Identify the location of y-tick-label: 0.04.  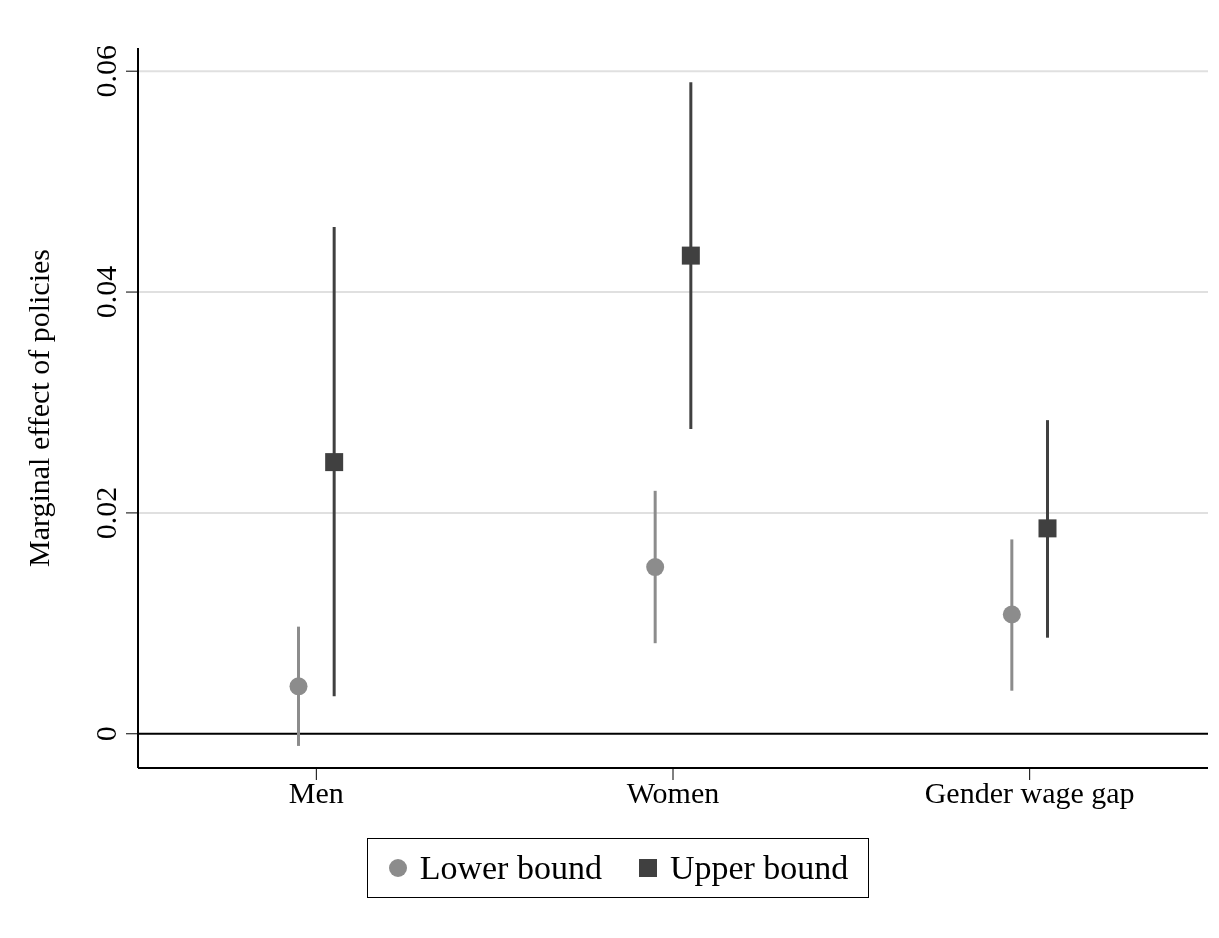
(105, 292).